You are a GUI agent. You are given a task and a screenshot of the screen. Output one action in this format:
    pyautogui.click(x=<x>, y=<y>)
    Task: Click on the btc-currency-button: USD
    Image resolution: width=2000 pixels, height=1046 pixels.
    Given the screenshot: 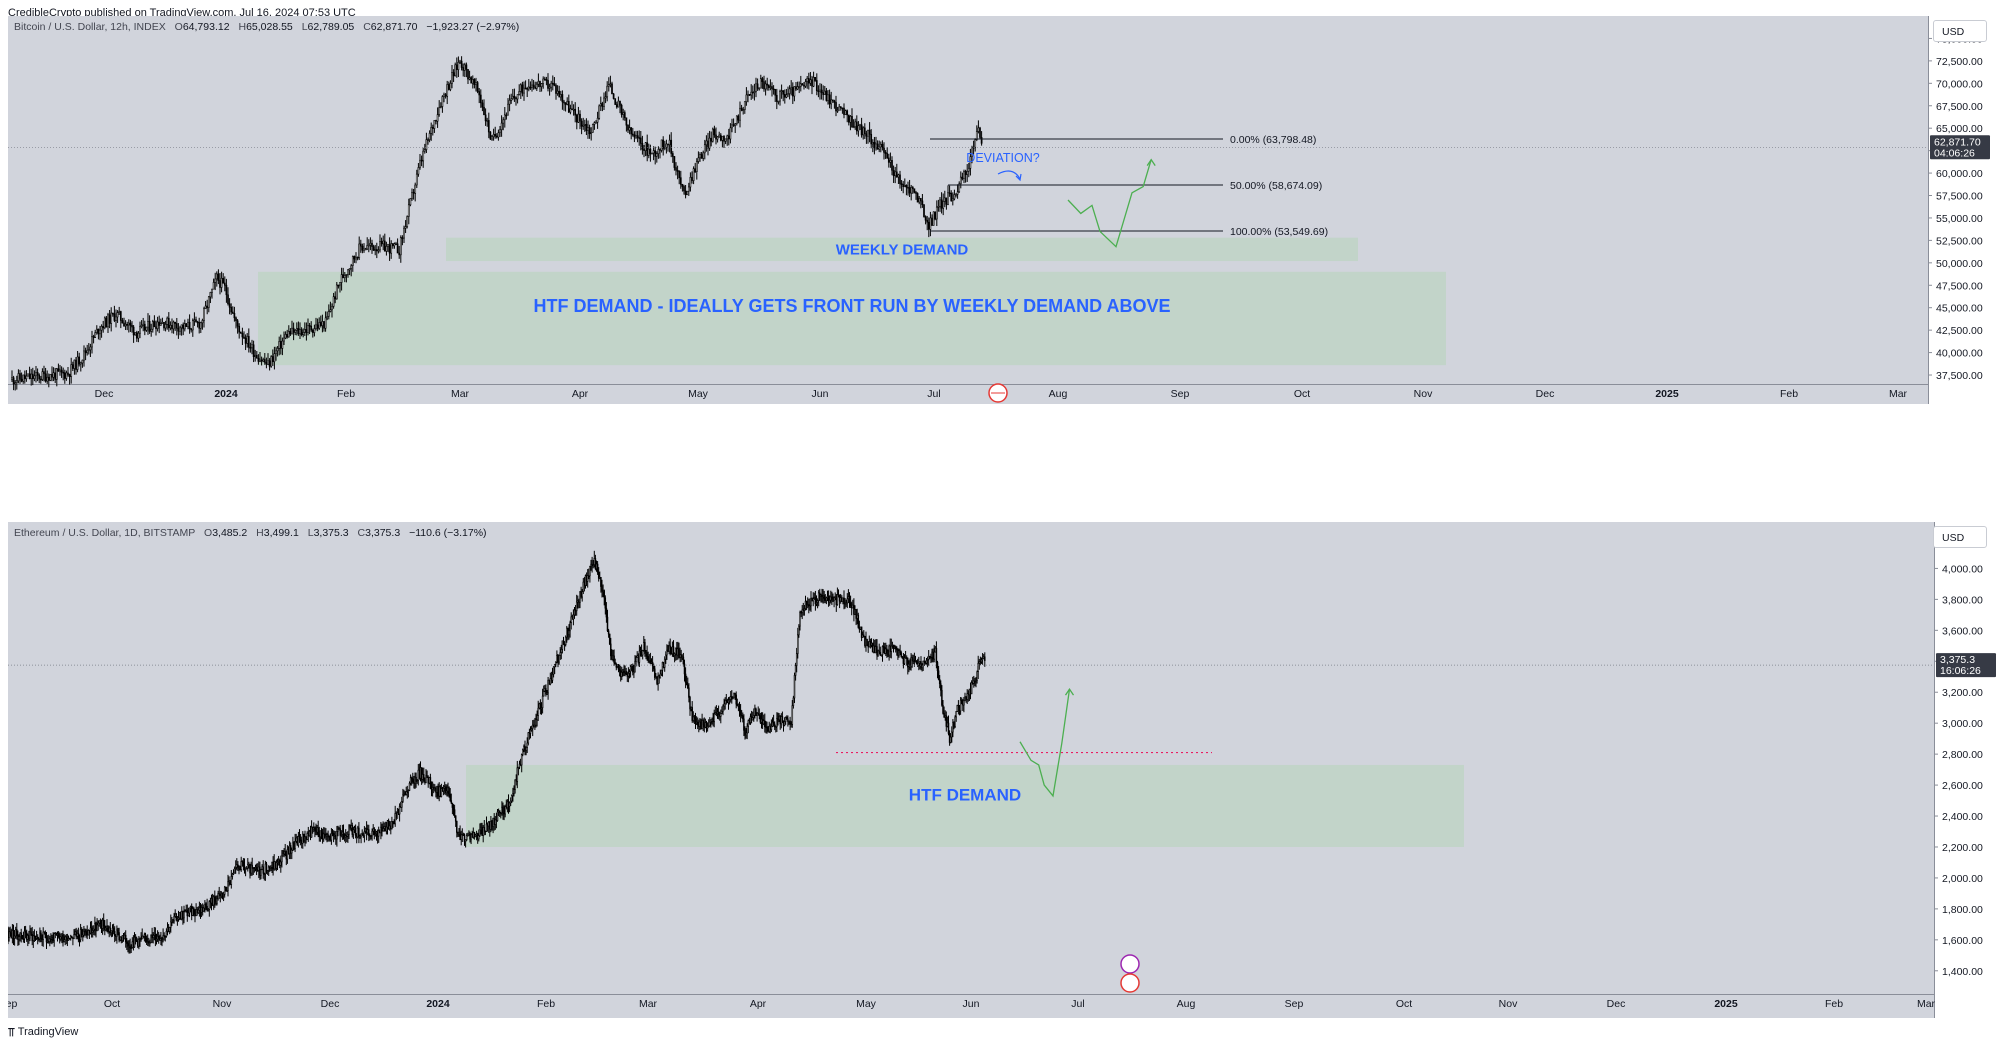 What is the action you would take?
    pyautogui.click(x=1960, y=31)
    